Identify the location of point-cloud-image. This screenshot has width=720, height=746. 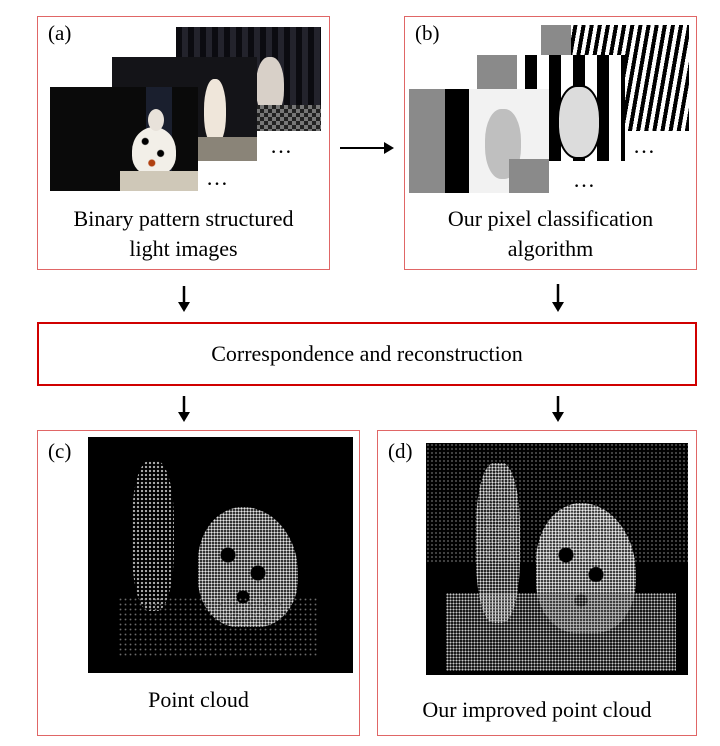
(220, 555).